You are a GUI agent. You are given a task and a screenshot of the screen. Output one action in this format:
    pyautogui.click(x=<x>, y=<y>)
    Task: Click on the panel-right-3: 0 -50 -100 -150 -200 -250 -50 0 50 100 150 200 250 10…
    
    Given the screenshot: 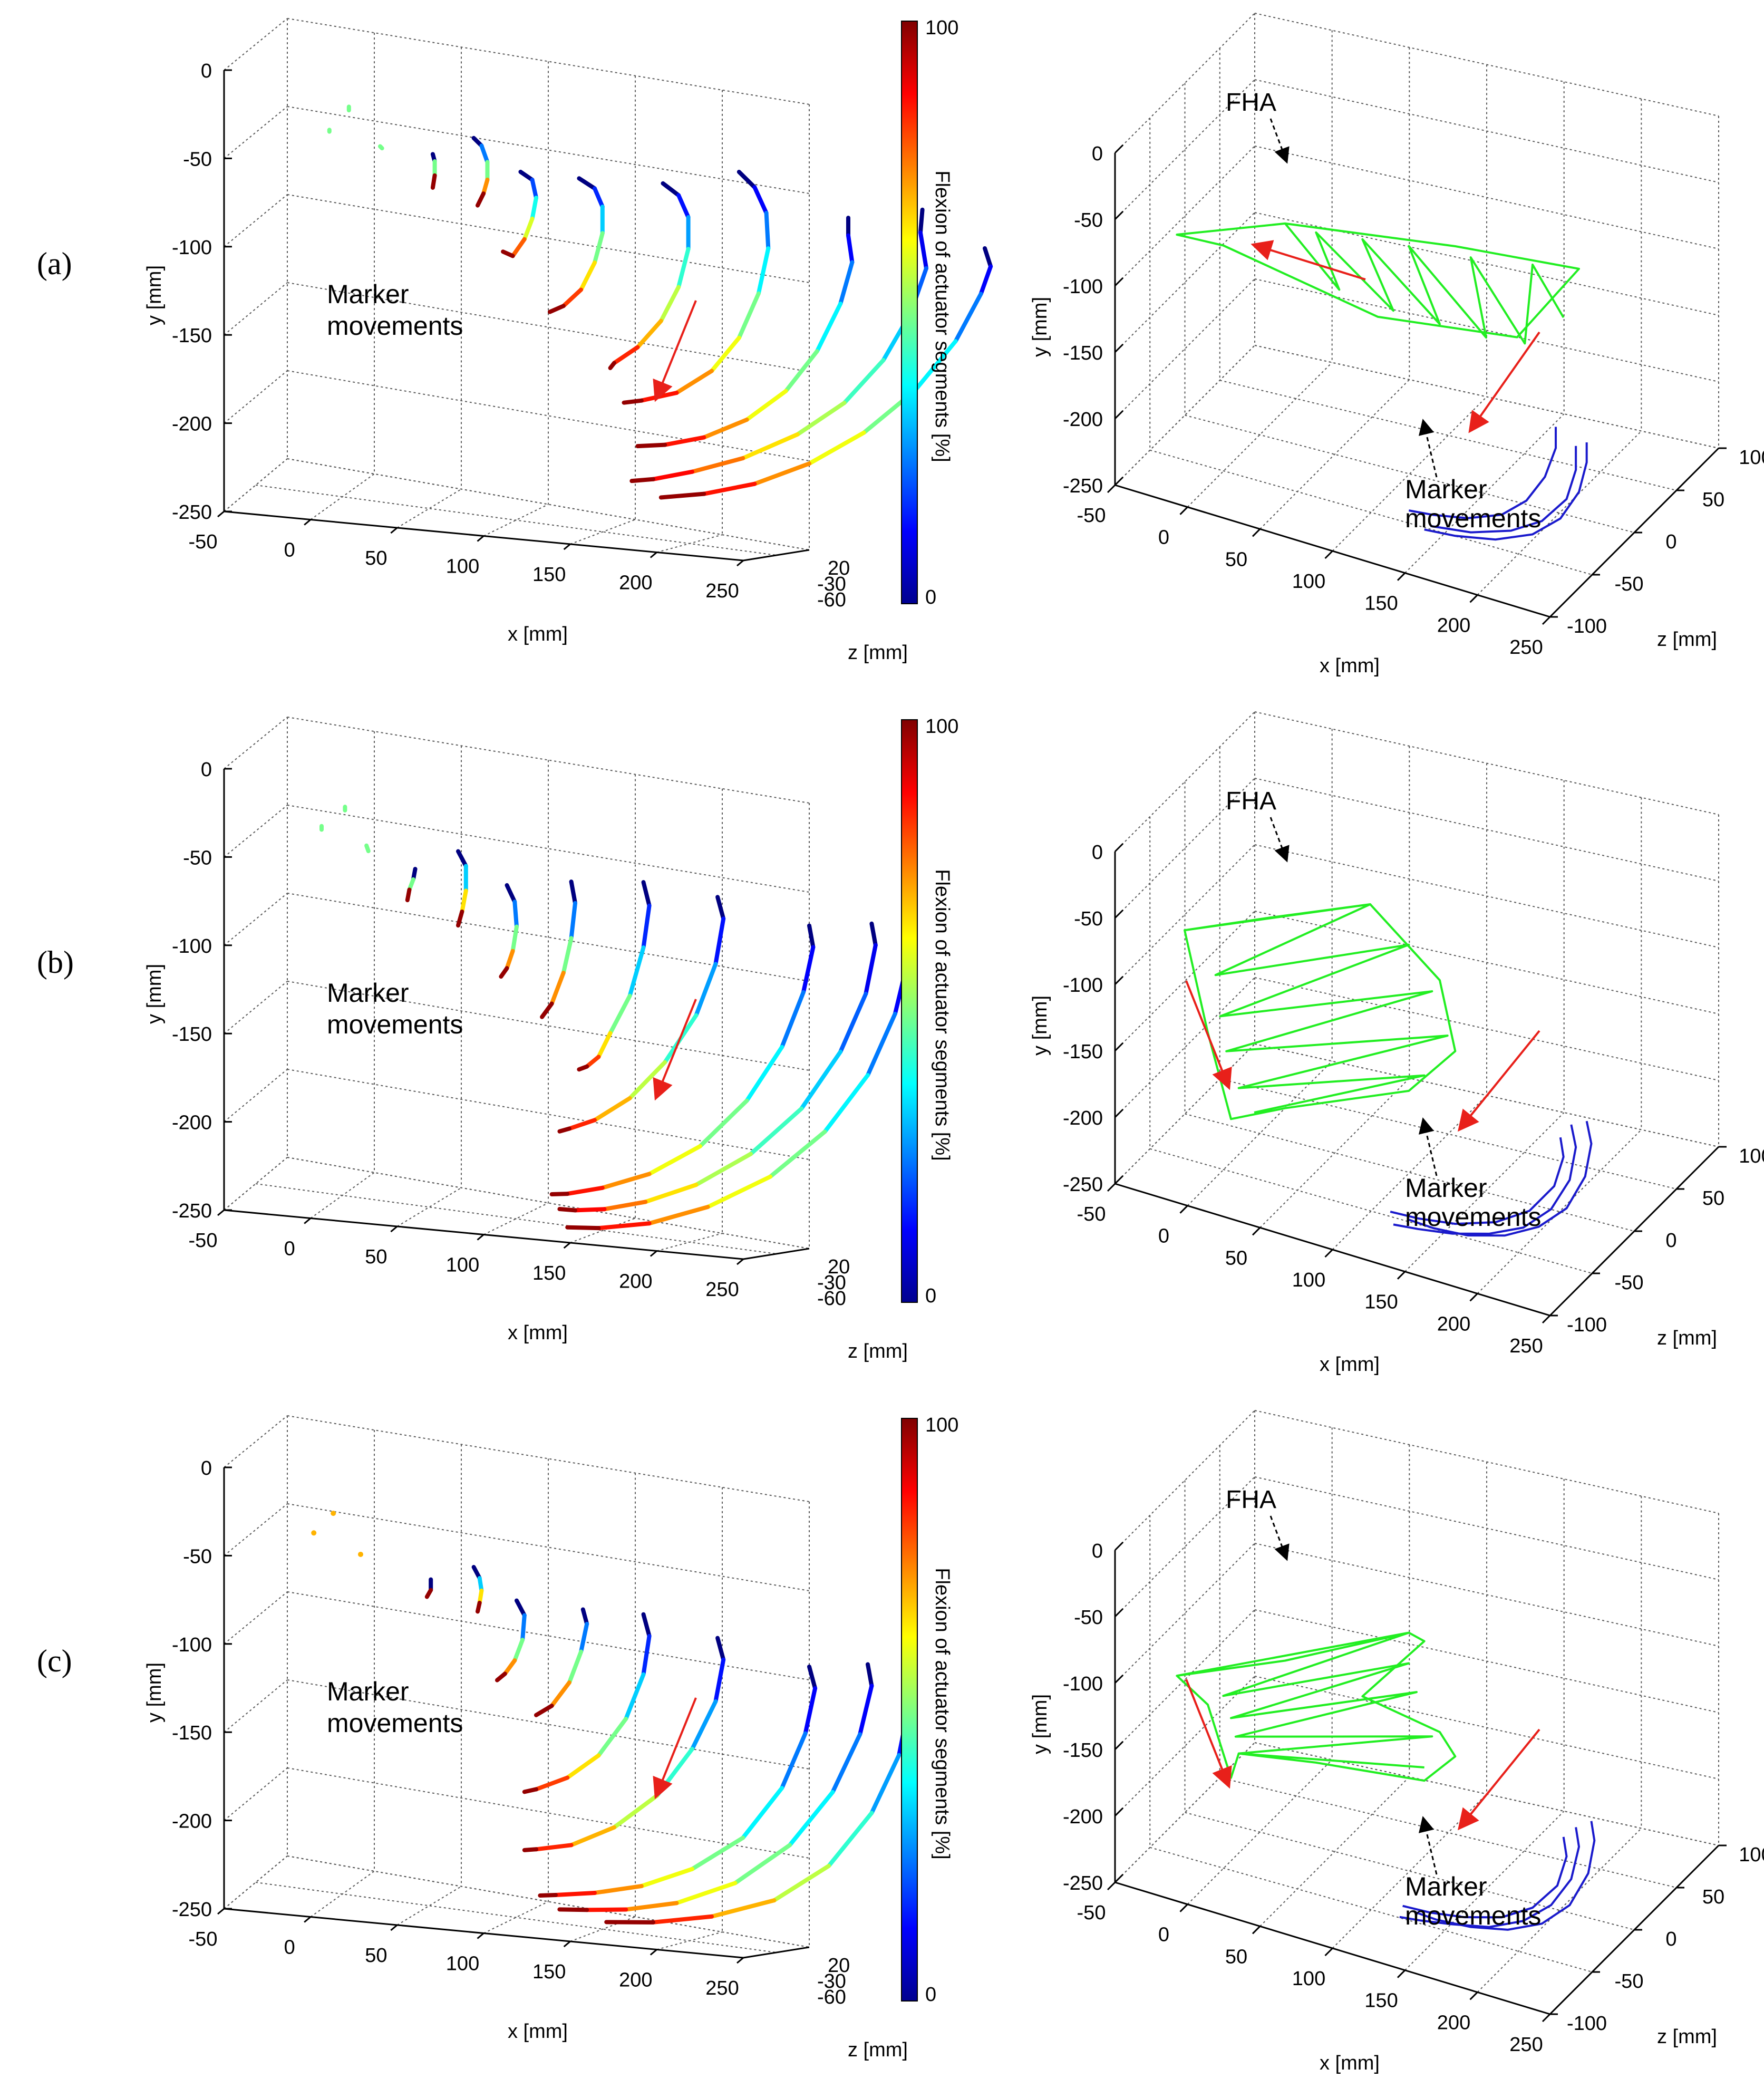 What is the action you would take?
    pyautogui.click(x=1396, y=1742)
    